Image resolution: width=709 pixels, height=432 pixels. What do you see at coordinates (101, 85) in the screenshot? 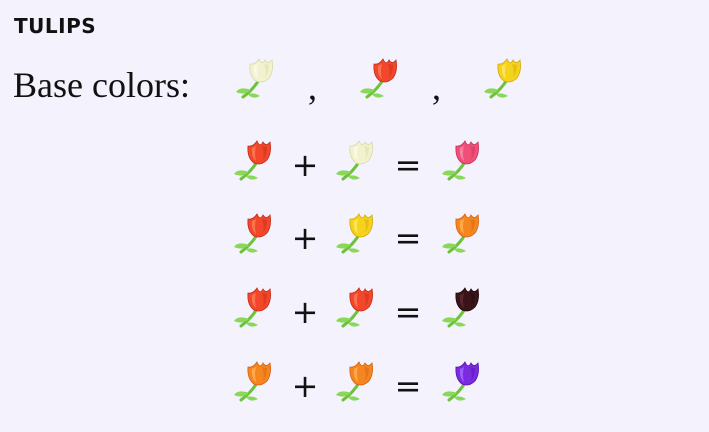
I see `base-colors-label: Base colors:` at bounding box center [101, 85].